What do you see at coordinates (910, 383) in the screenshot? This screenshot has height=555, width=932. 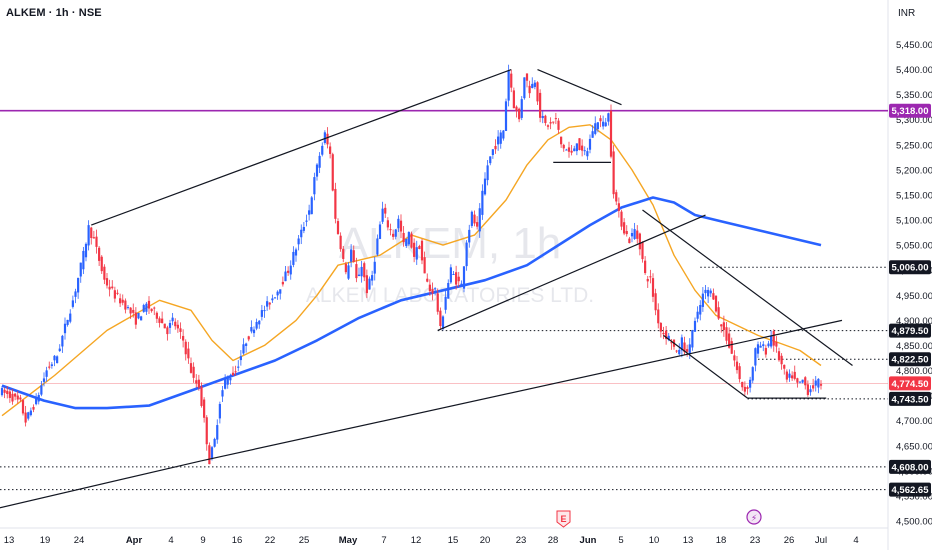 I see `last-price-tag: 4,774.50` at bounding box center [910, 383].